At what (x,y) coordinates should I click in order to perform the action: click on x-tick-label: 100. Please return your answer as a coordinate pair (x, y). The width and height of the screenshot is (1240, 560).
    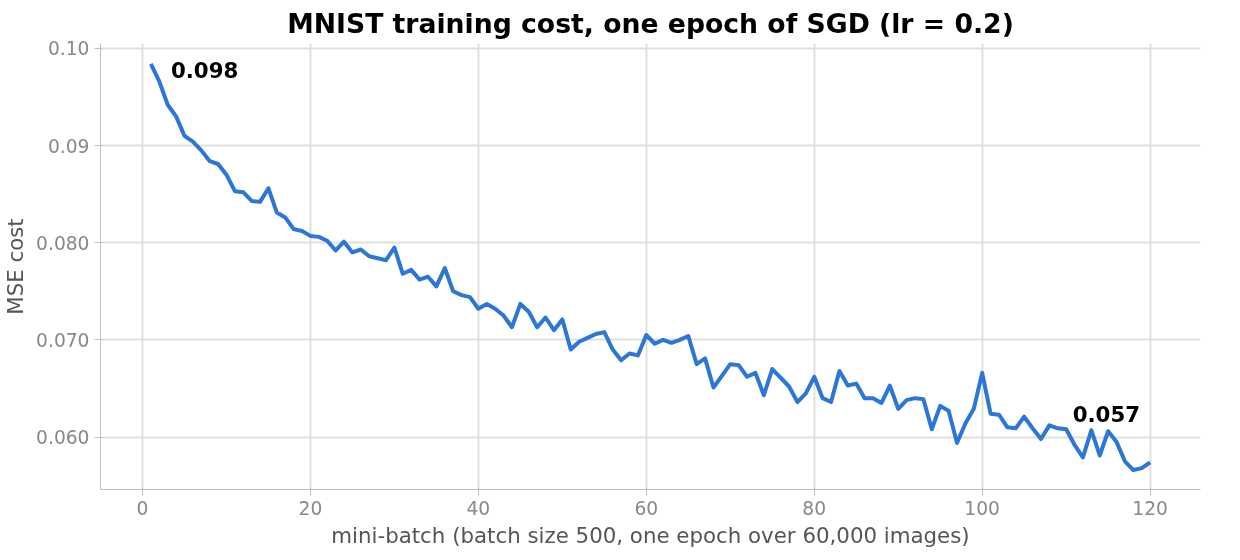
    Looking at the image, I should click on (982, 508).